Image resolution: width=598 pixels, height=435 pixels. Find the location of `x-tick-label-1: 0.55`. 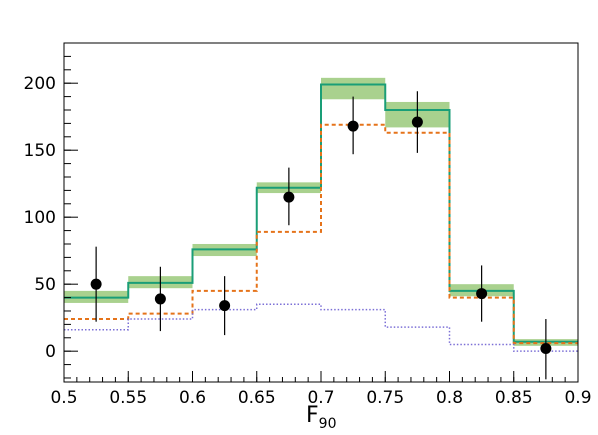

x-tick-label-1: 0.55 is located at coordinates (128, 398).